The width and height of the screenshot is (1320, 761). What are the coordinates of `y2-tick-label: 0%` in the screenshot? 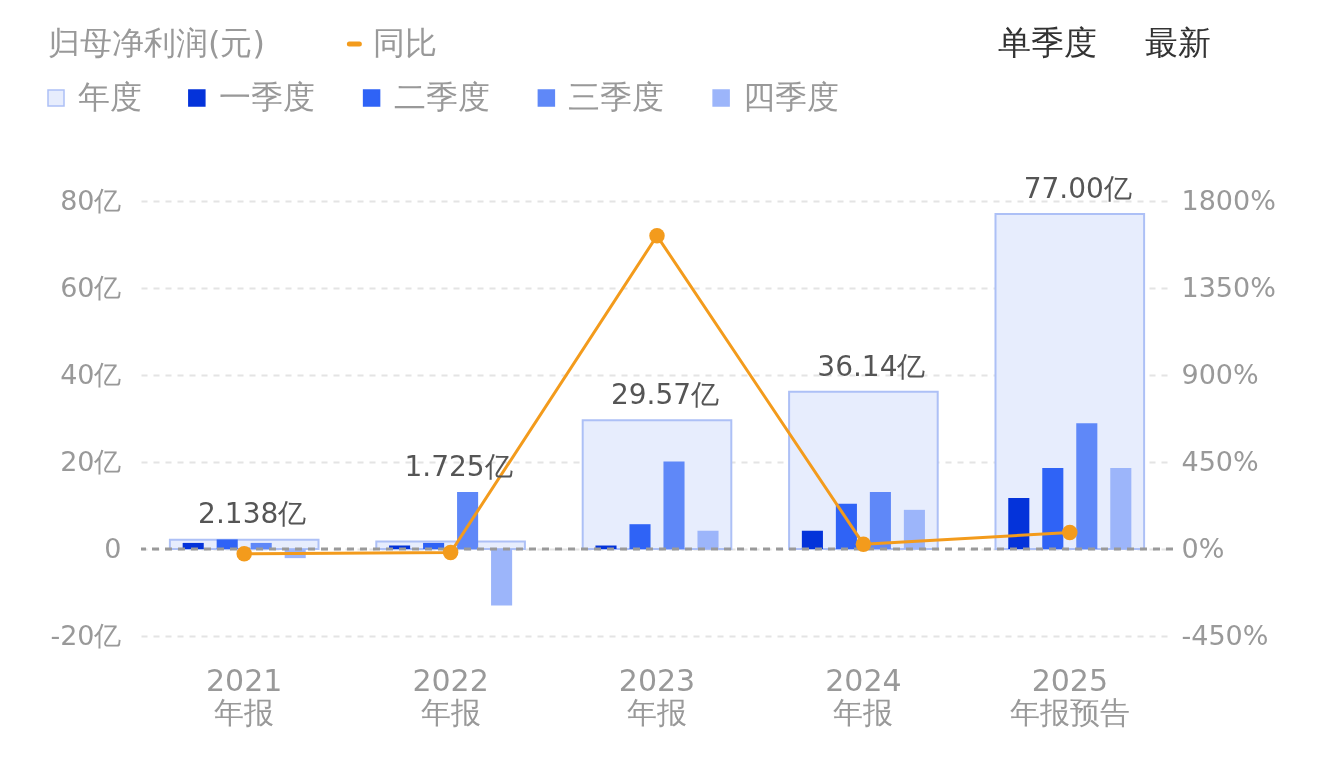 It's located at (1203, 548).